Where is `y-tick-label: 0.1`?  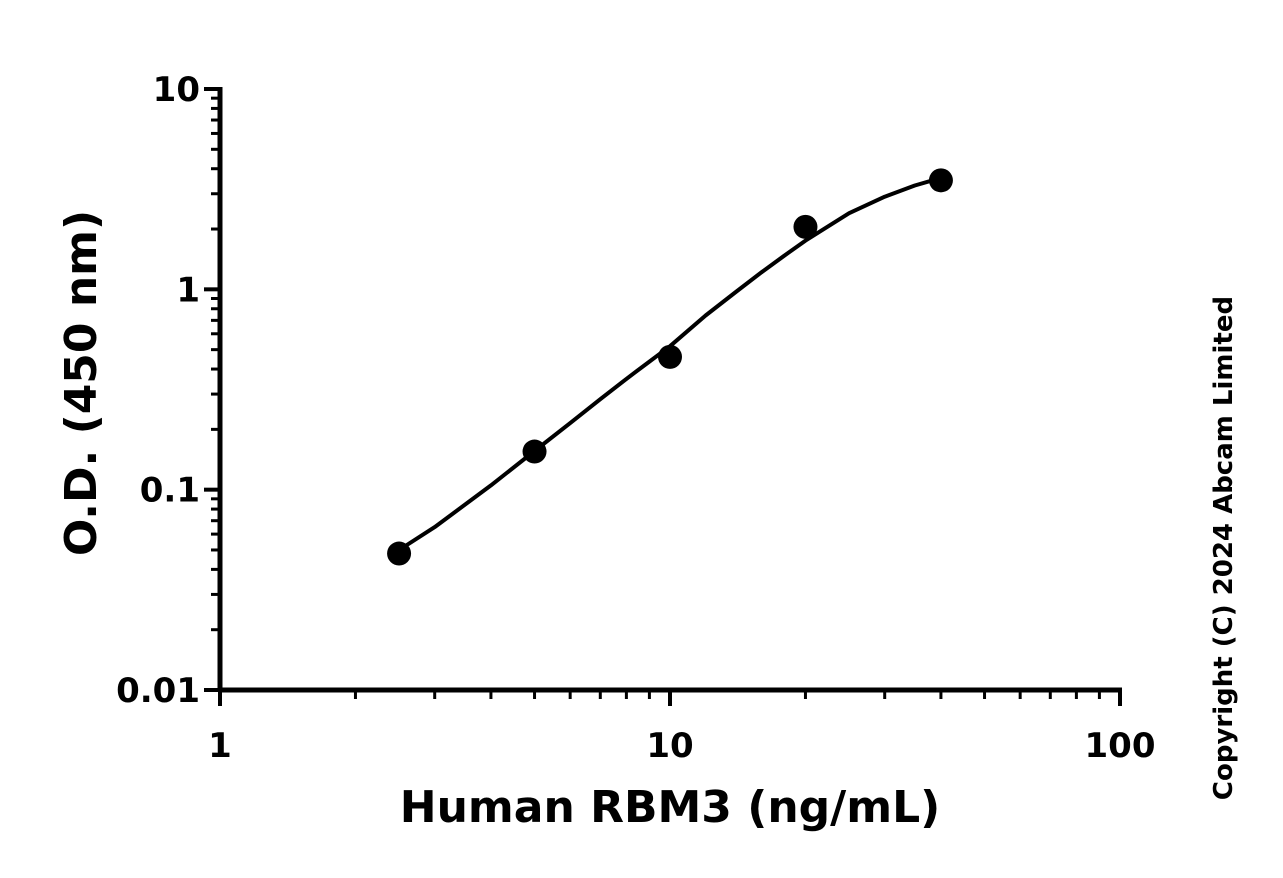
y-tick-label: 0.1 is located at coordinates (170, 491).